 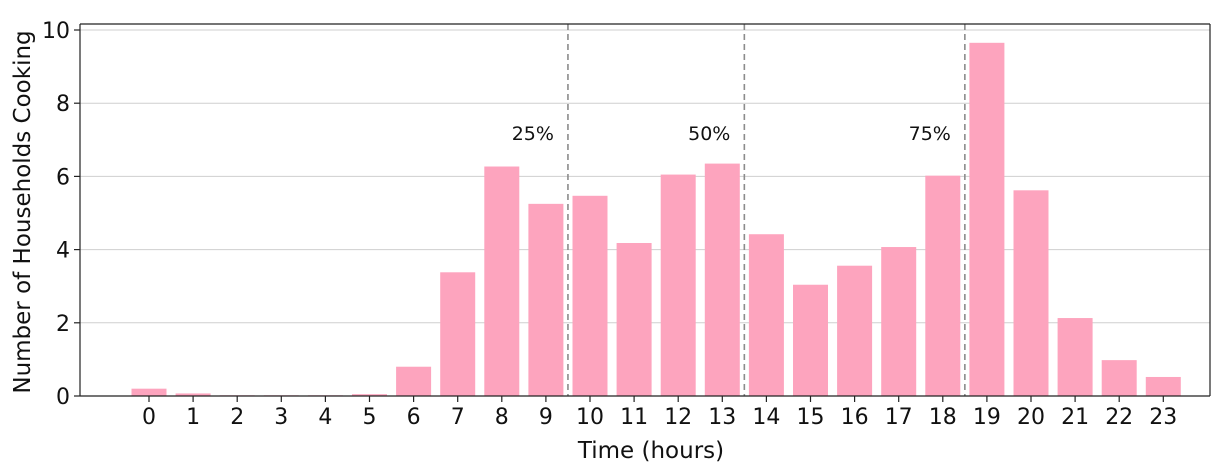 I want to click on x-tick-label: 19, so click(x=987, y=417).